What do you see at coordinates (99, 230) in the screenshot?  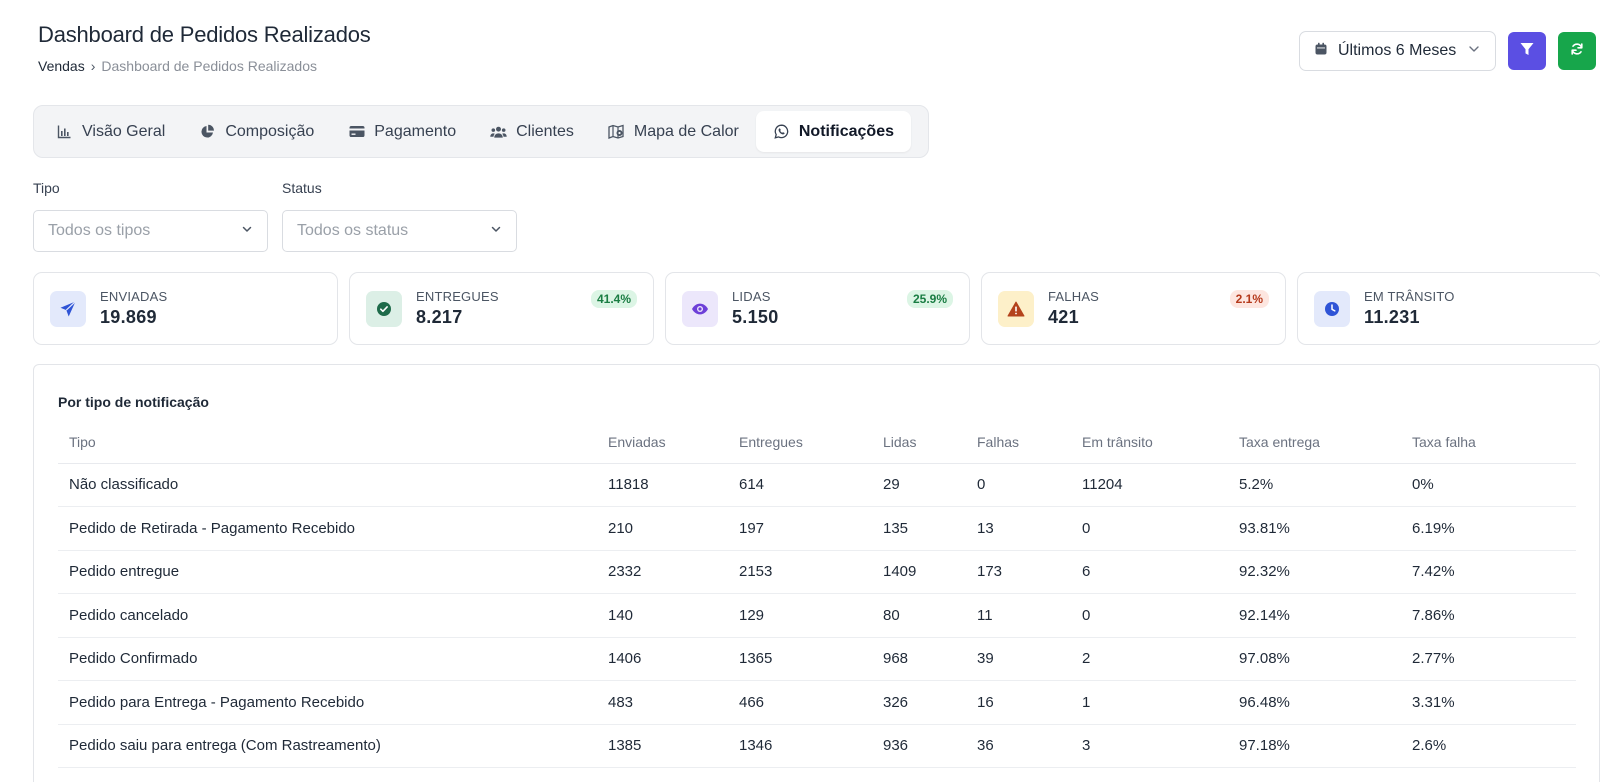 I see `tipo-select-value: Todos os tipos` at bounding box center [99, 230].